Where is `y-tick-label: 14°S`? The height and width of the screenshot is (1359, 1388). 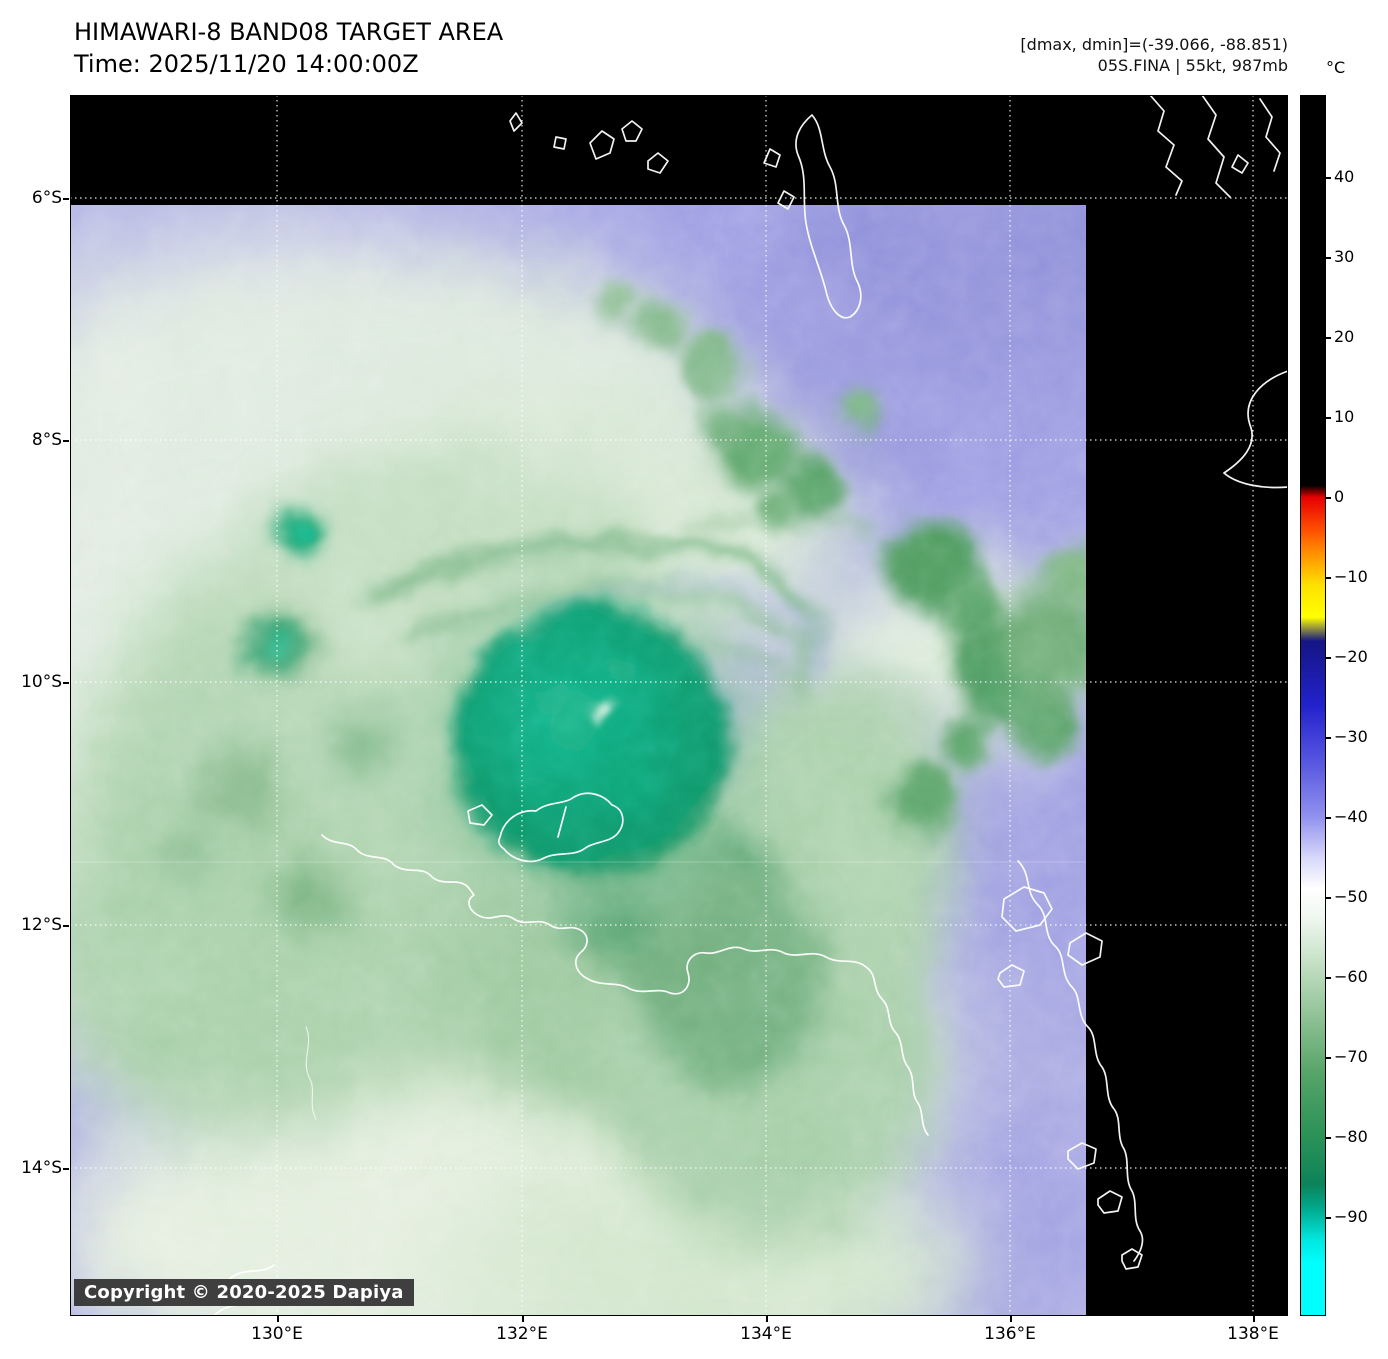
y-tick-label: 14°S is located at coordinates (41, 1168).